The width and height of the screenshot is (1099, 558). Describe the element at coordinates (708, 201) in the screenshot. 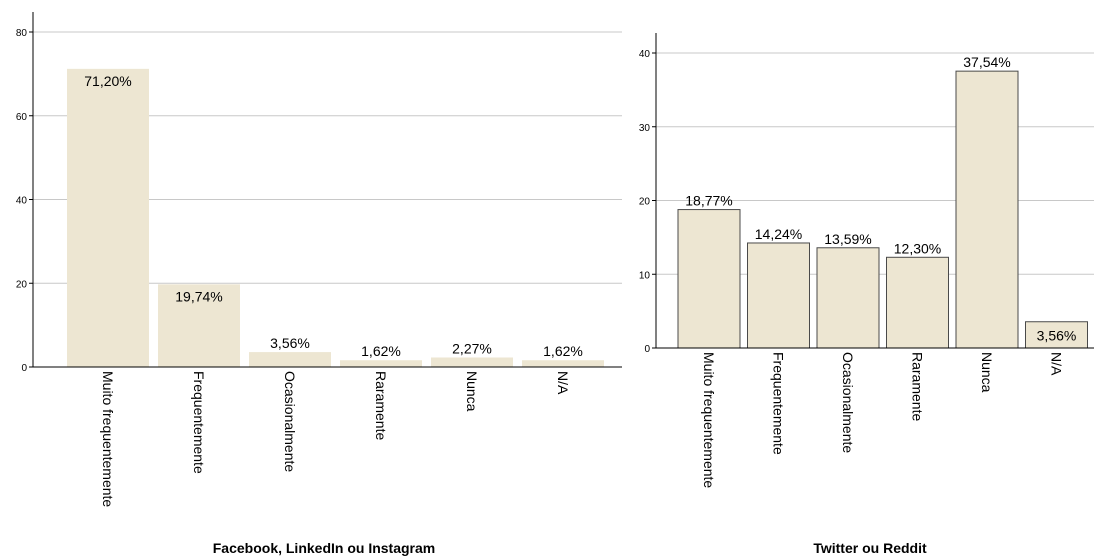

I see `data-label: 18,77%` at that location.